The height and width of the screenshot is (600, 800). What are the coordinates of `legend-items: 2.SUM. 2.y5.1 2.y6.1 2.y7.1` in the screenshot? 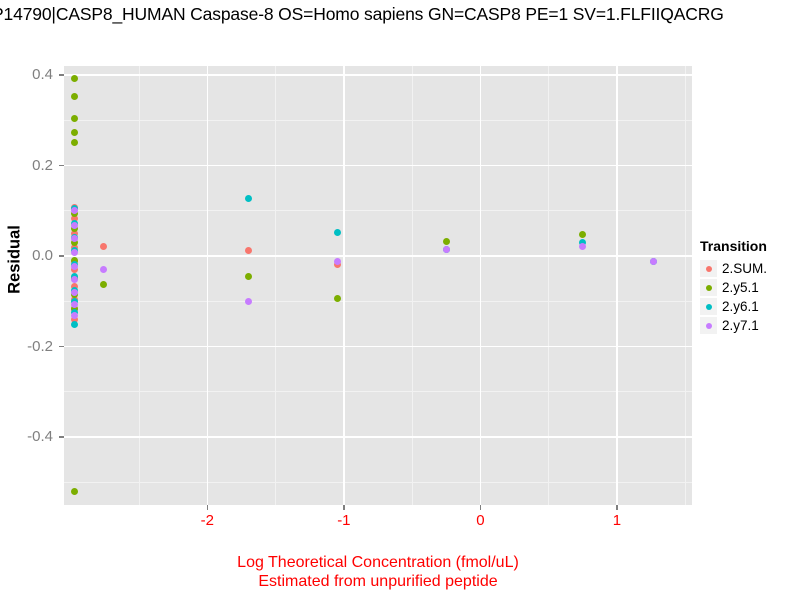 It's located at (733, 297).